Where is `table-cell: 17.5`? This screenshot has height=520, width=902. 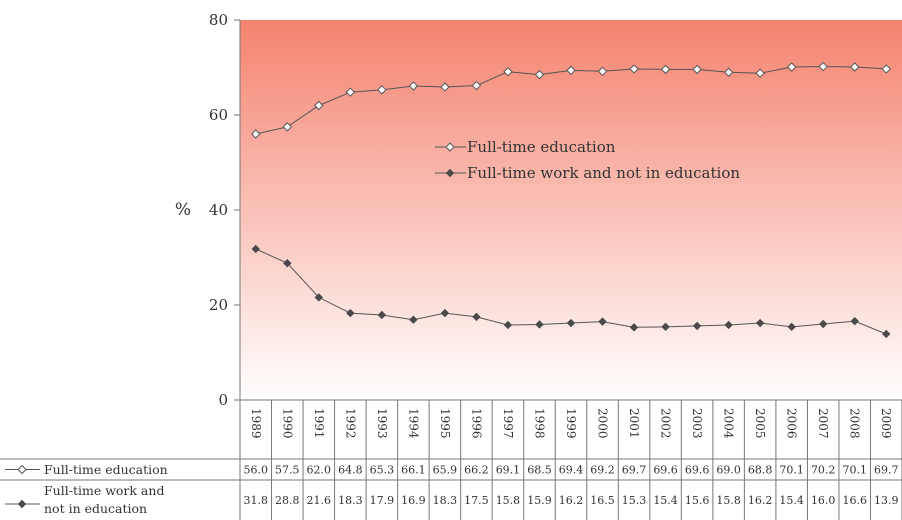 table-cell: 17.5 is located at coordinates (476, 500).